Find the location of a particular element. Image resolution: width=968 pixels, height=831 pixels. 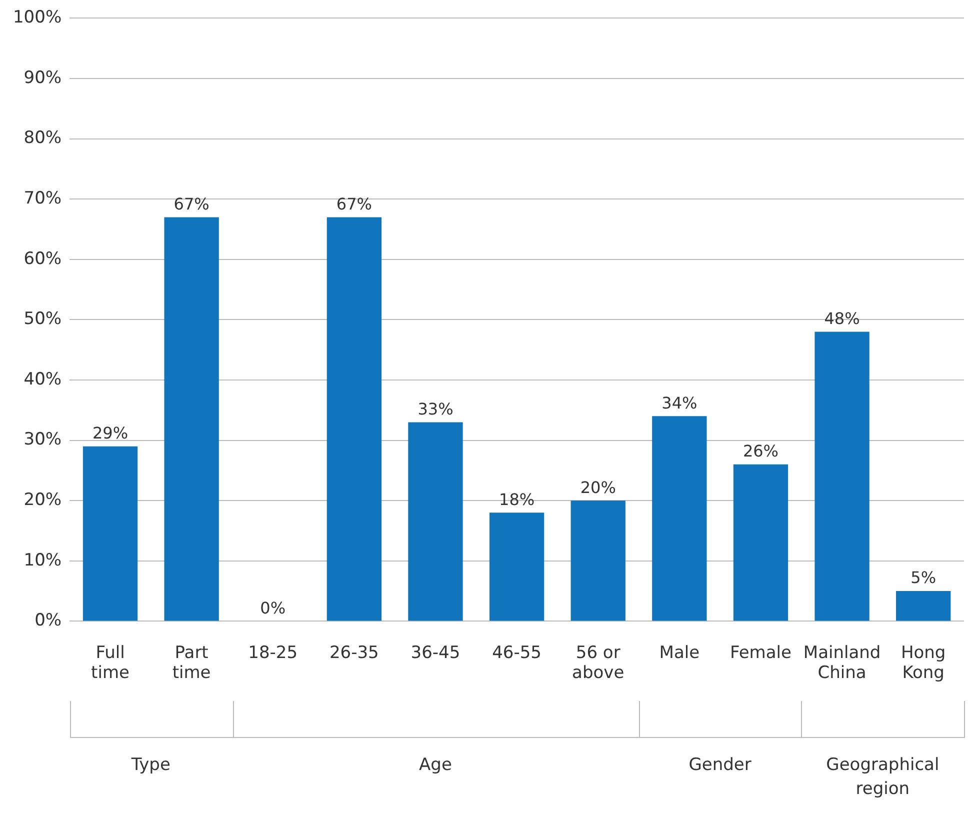

data-label: 20% is located at coordinates (598, 487).